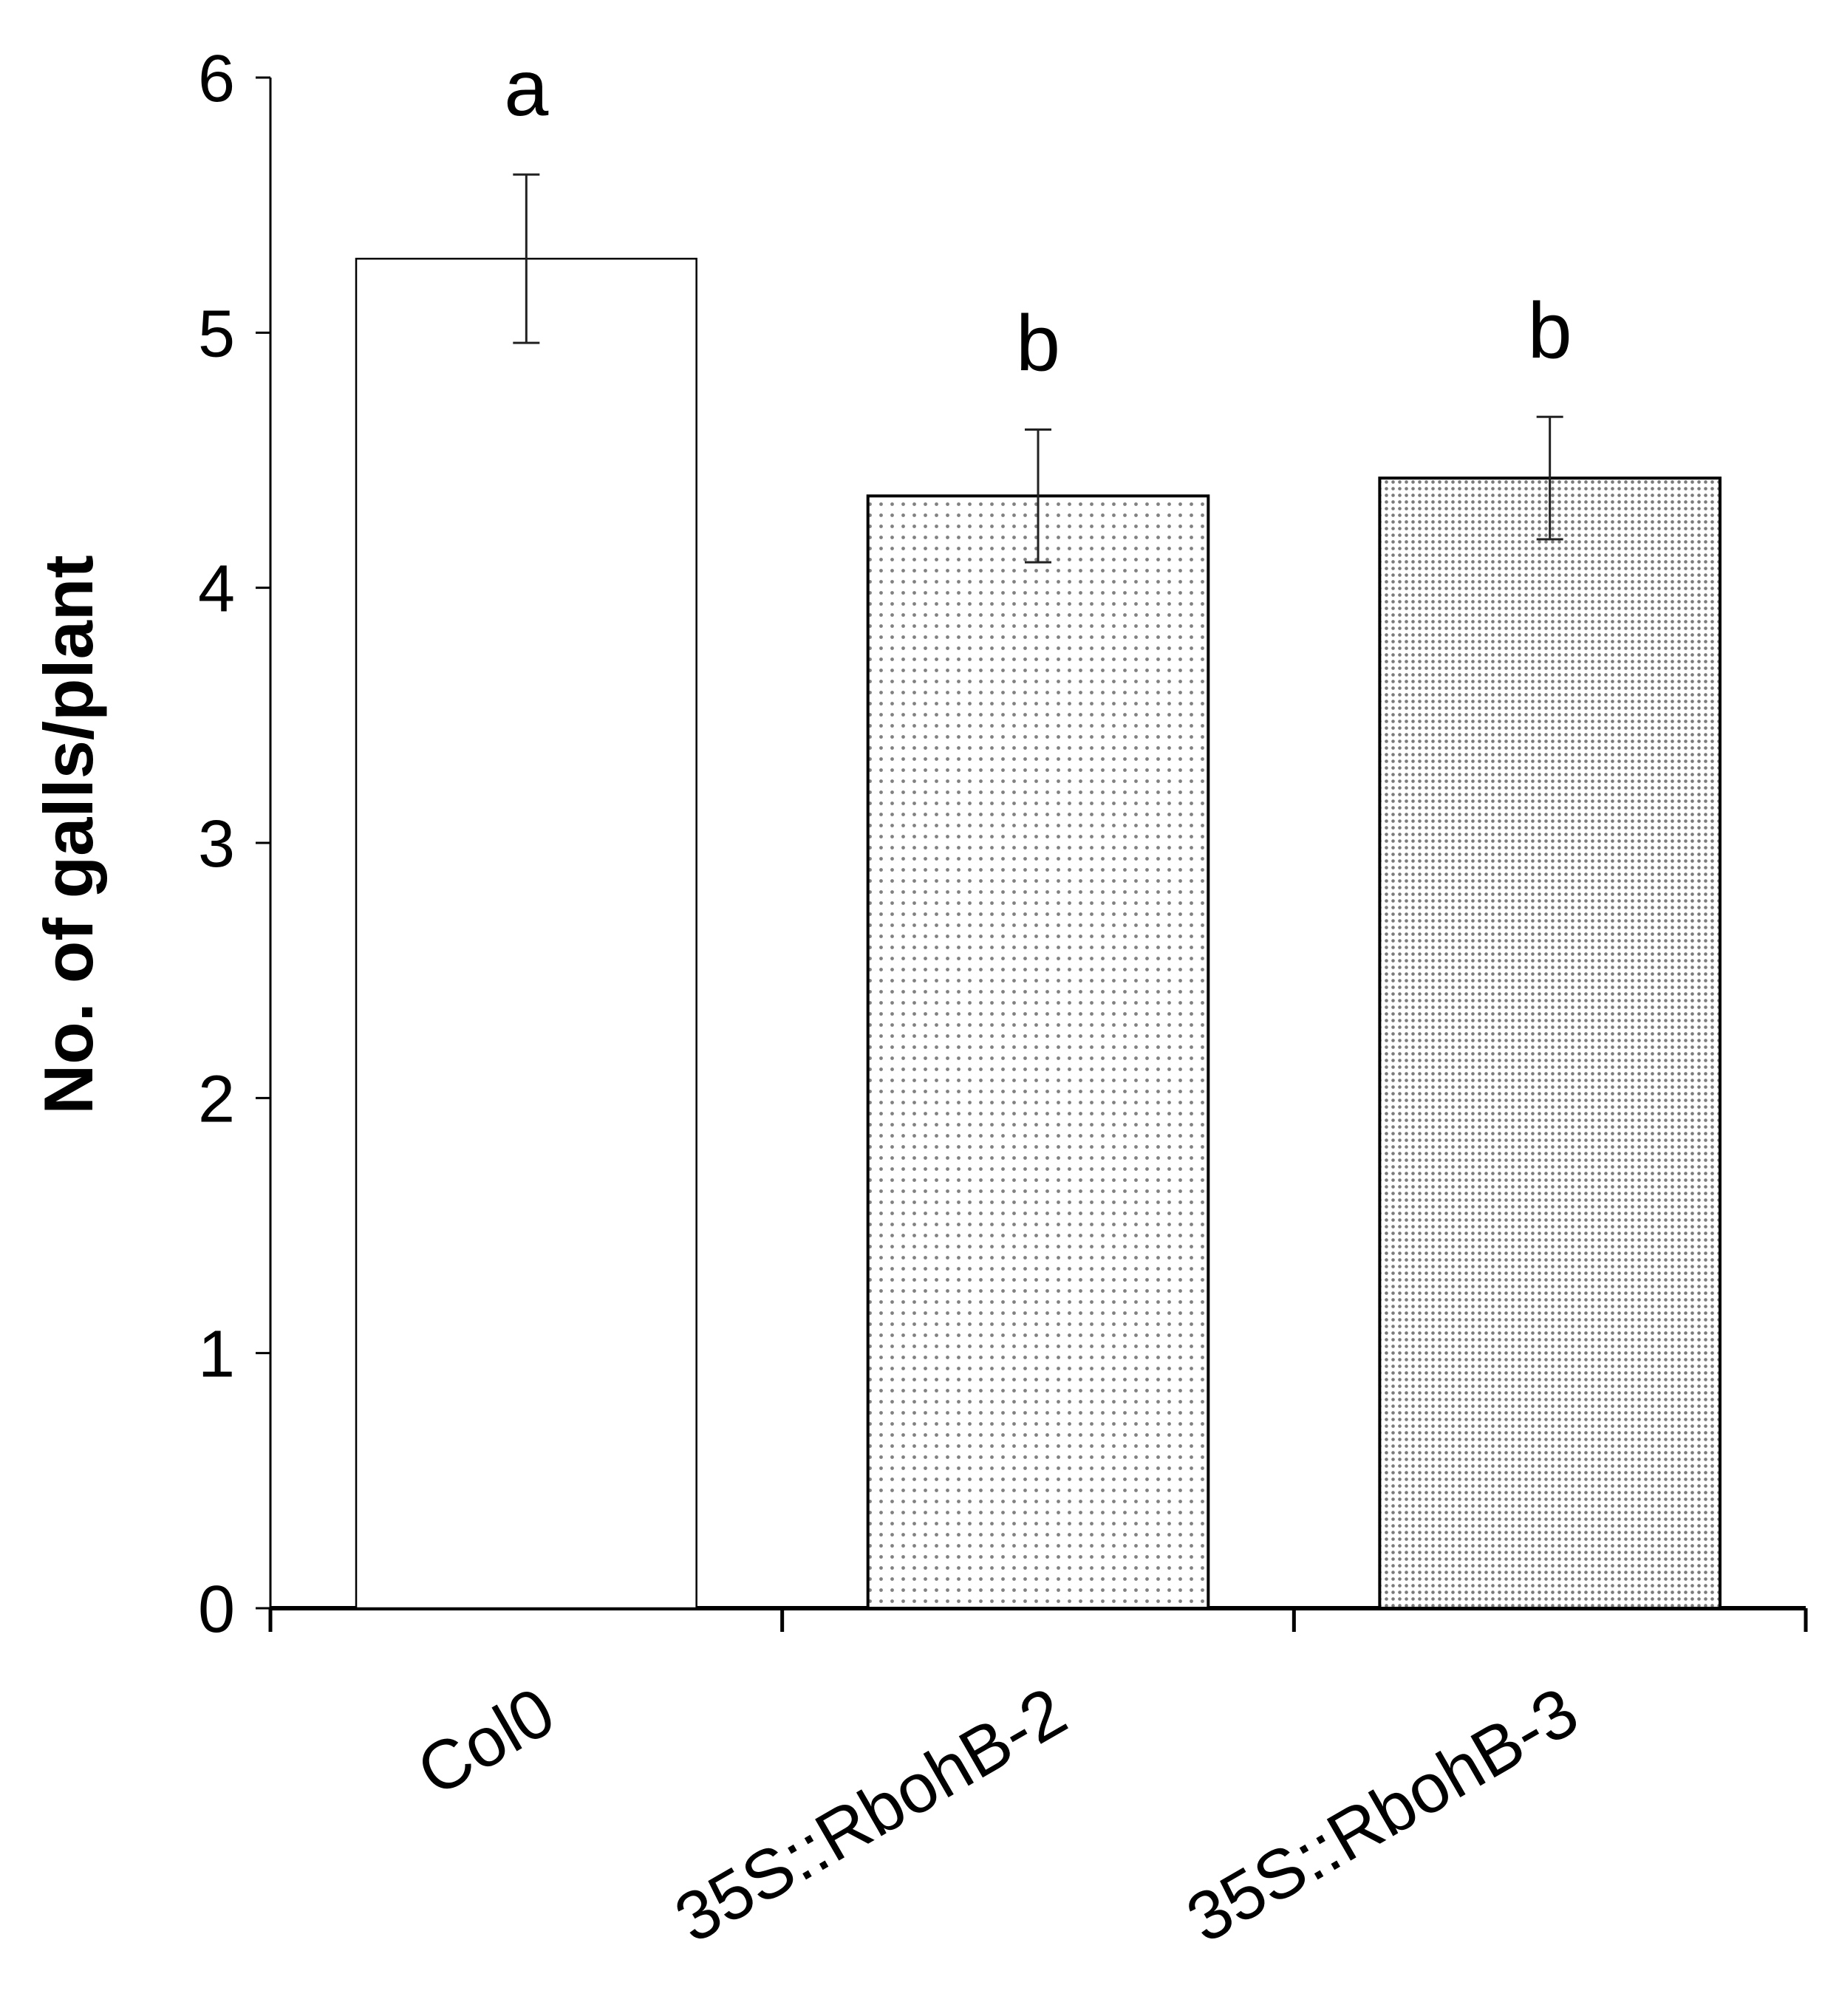 This screenshot has width=1822, height=2016. Describe the element at coordinates (216, 589) in the screenshot. I see `y-tick-label: 4` at that location.